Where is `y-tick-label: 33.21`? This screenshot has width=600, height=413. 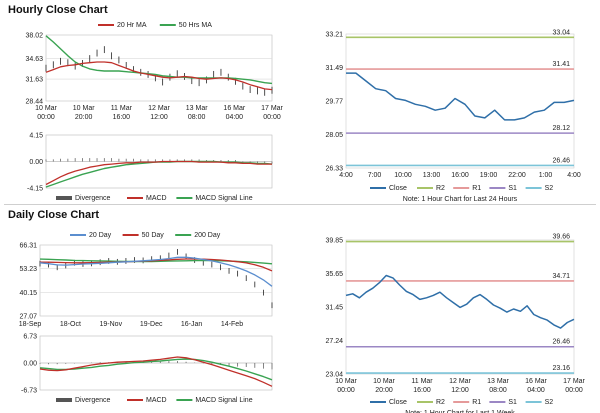 y-tick-label: 33.21 is located at coordinates (334, 35).